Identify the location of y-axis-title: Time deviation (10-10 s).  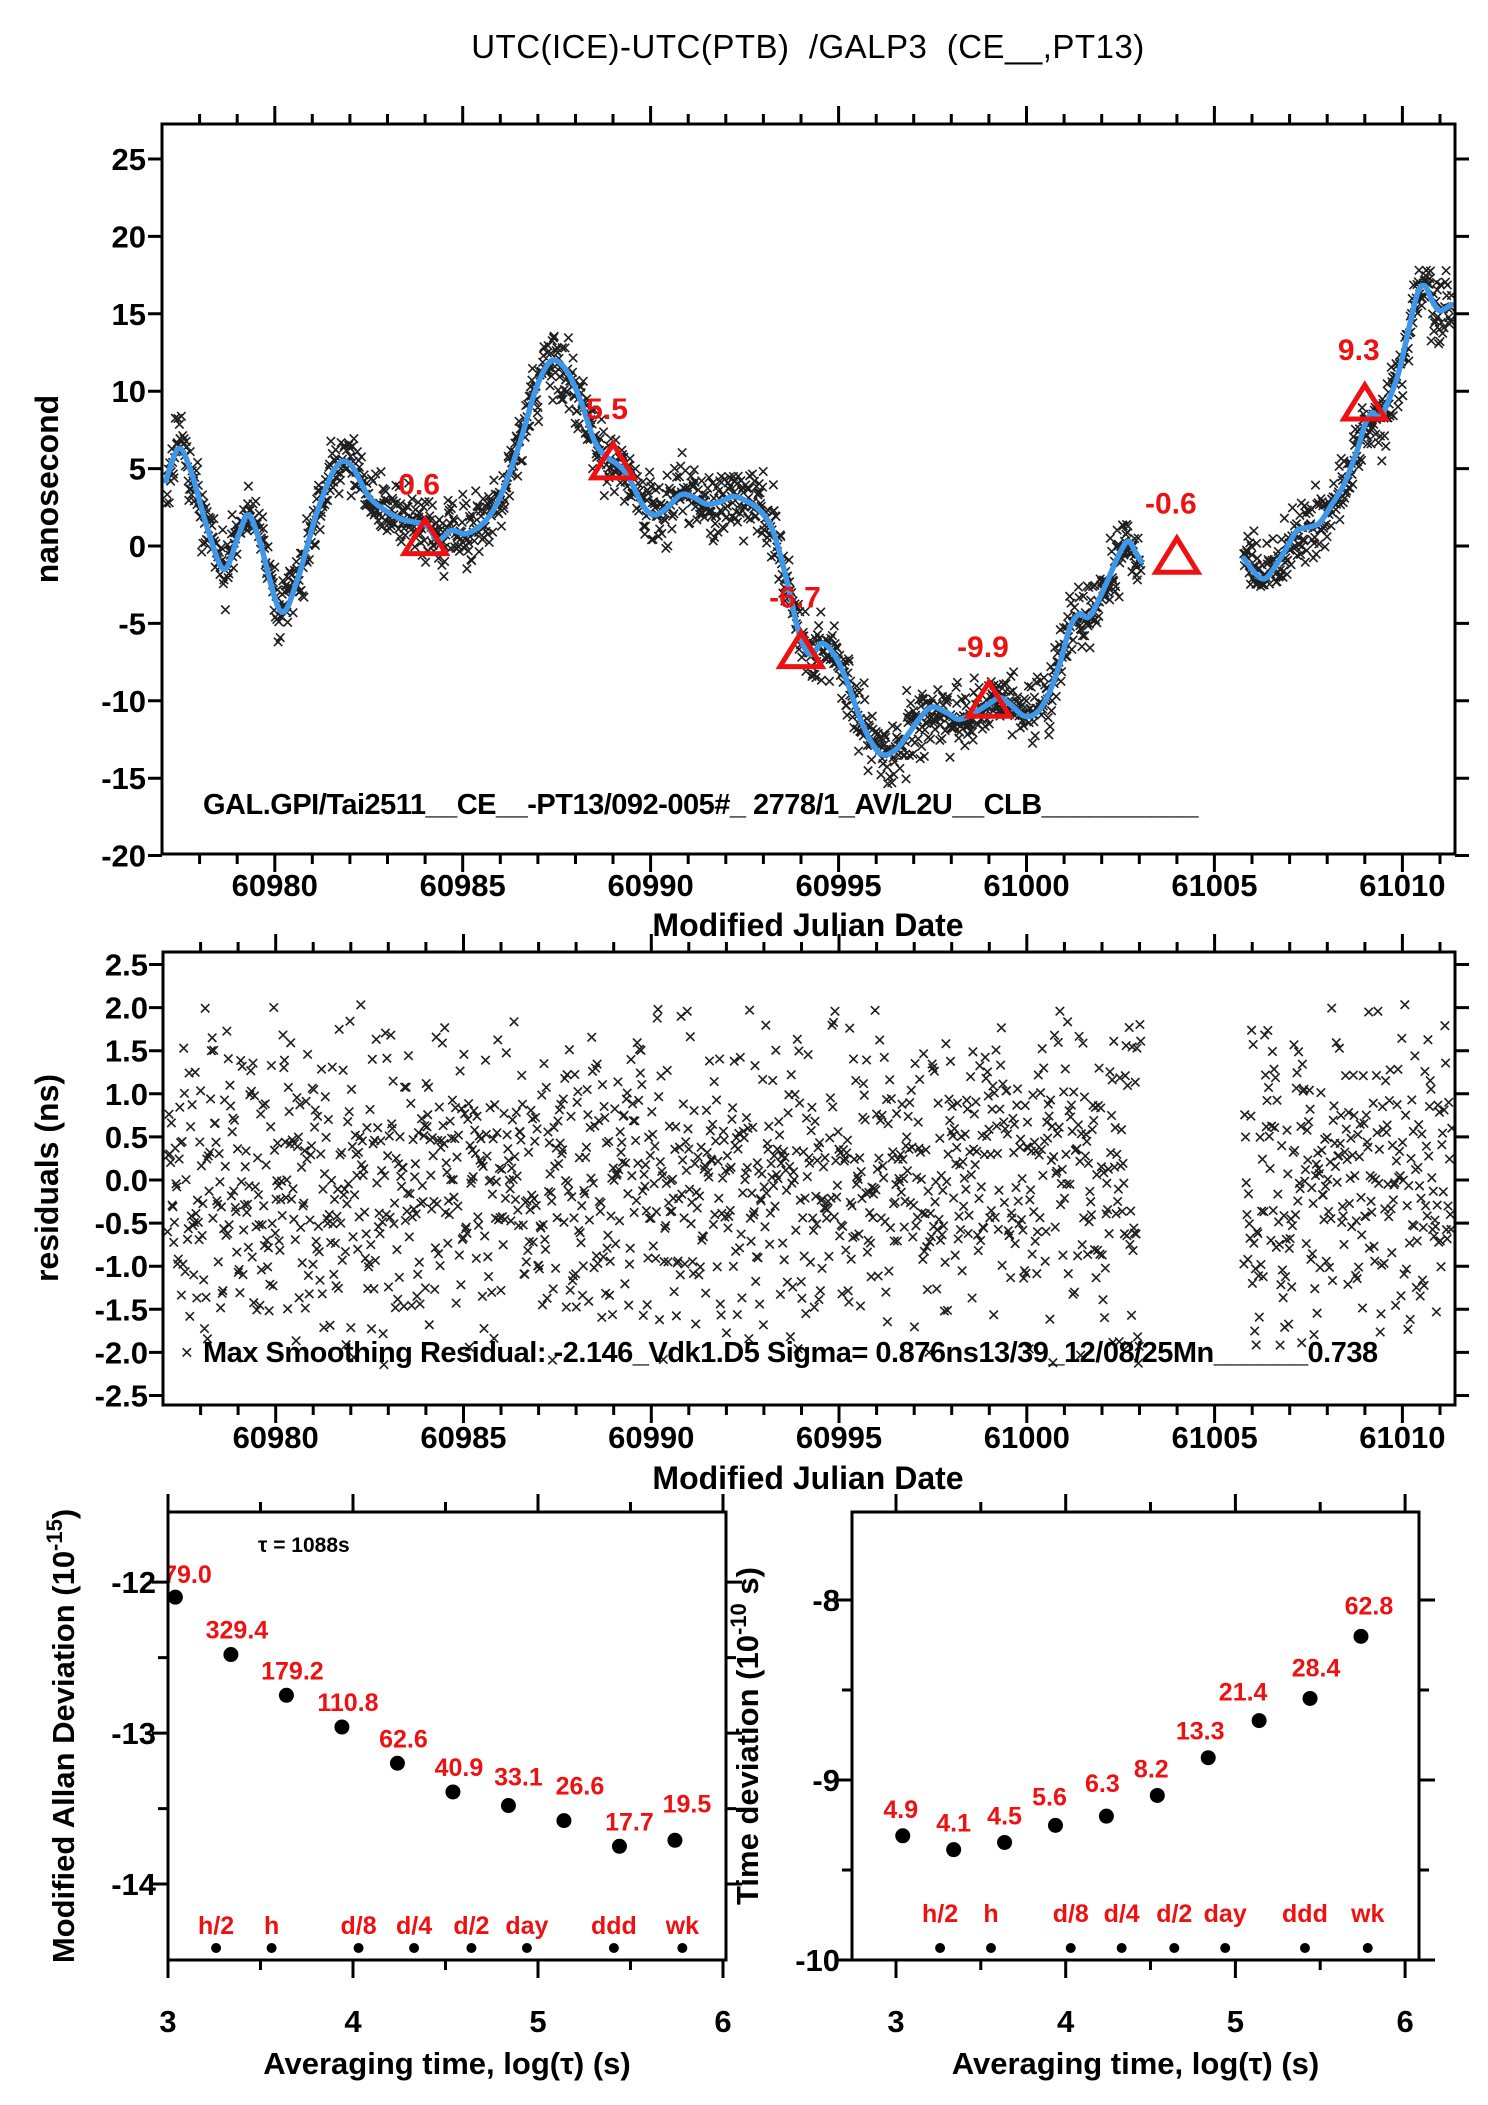
(746, 1736).